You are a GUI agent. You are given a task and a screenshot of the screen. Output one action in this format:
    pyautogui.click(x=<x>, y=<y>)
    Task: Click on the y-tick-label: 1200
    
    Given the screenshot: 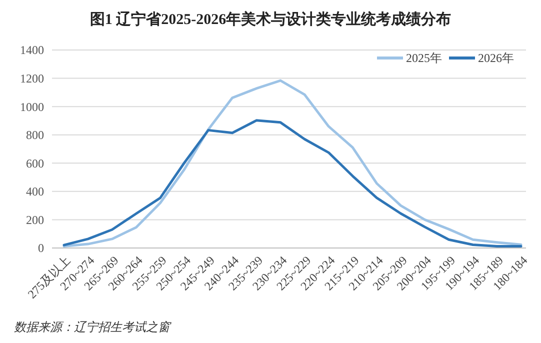 What is the action you would take?
    pyautogui.click(x=32, y=78)
    